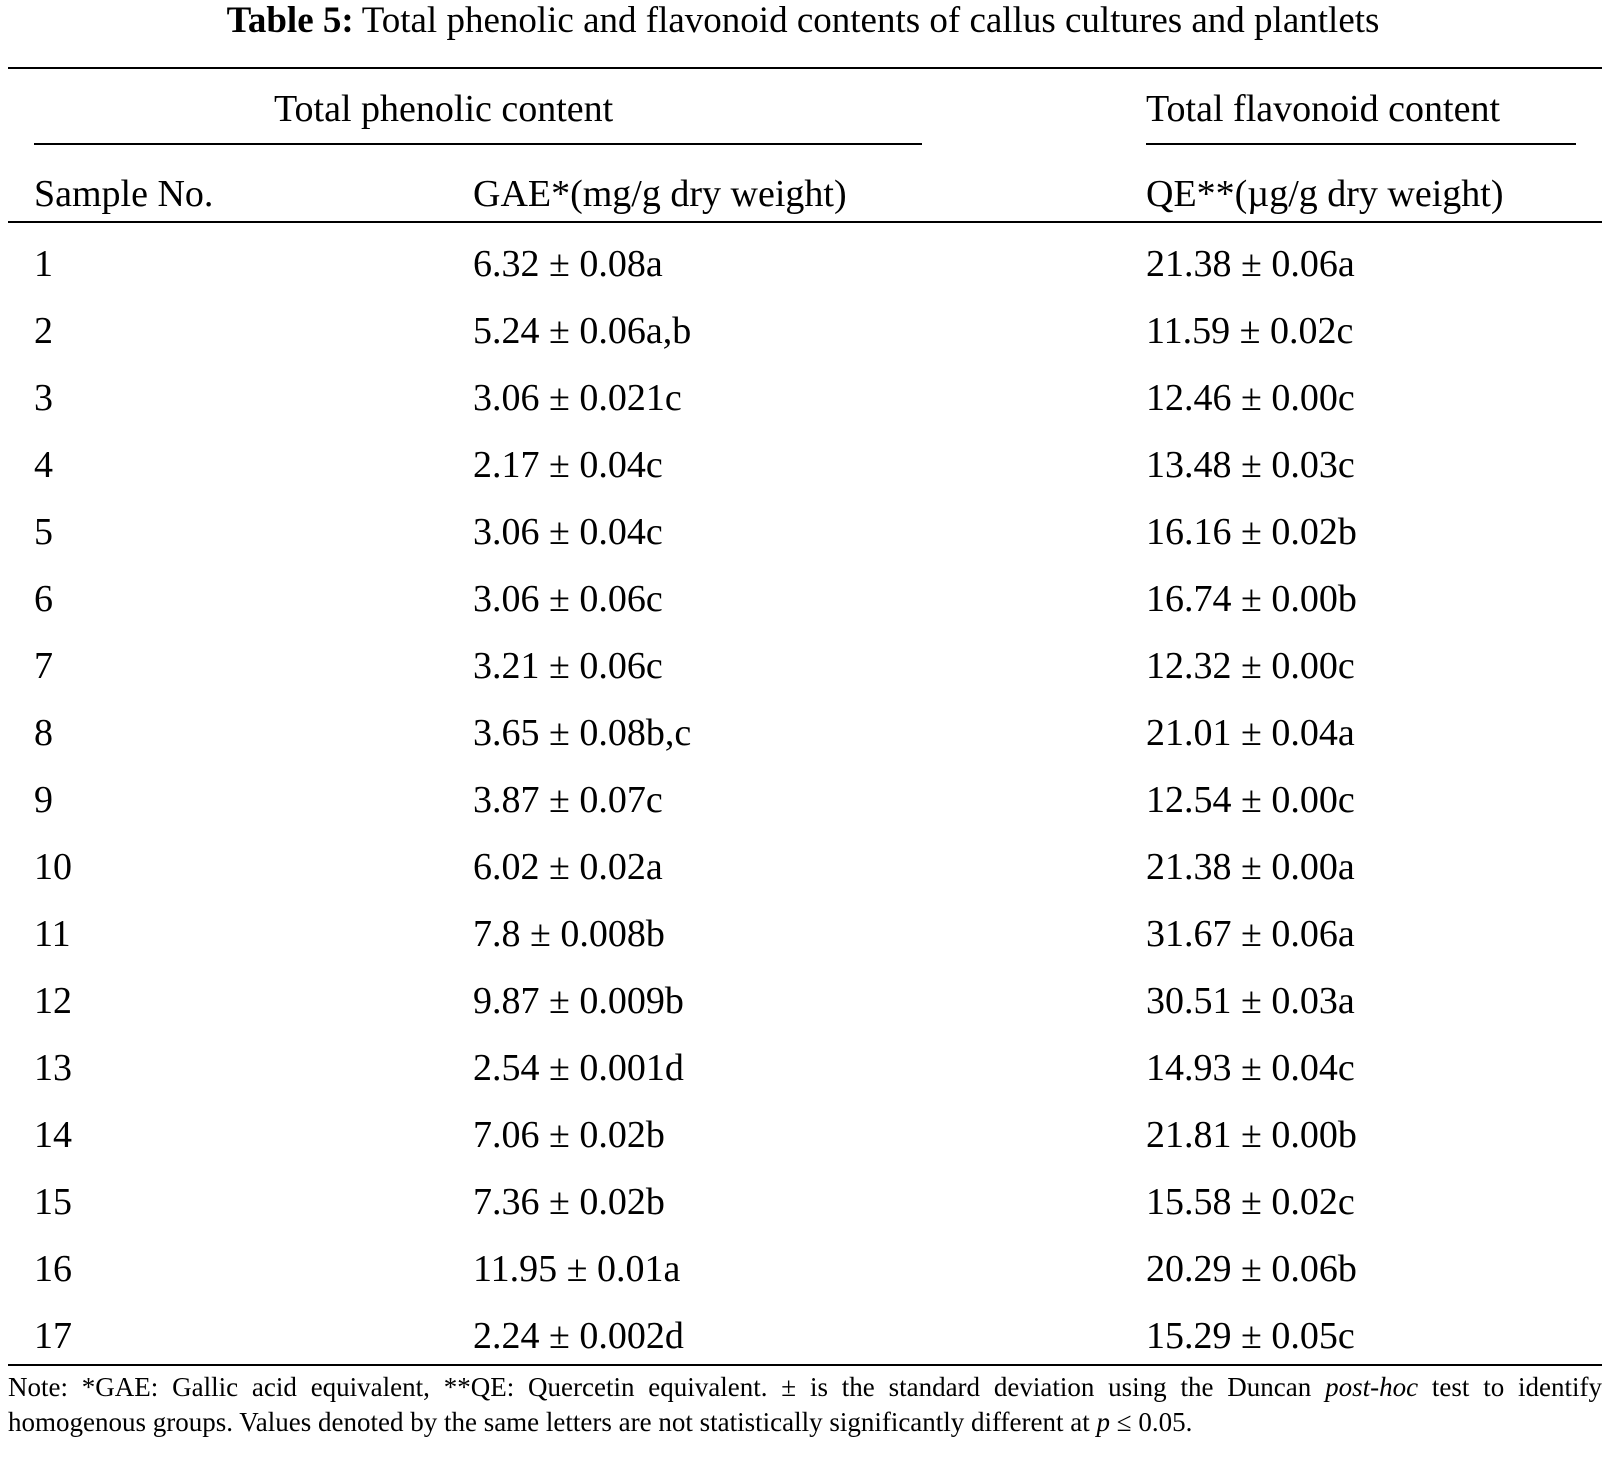  I want to click on cell-qe: 21.01 ± 0.04a, so click(1250, 733).